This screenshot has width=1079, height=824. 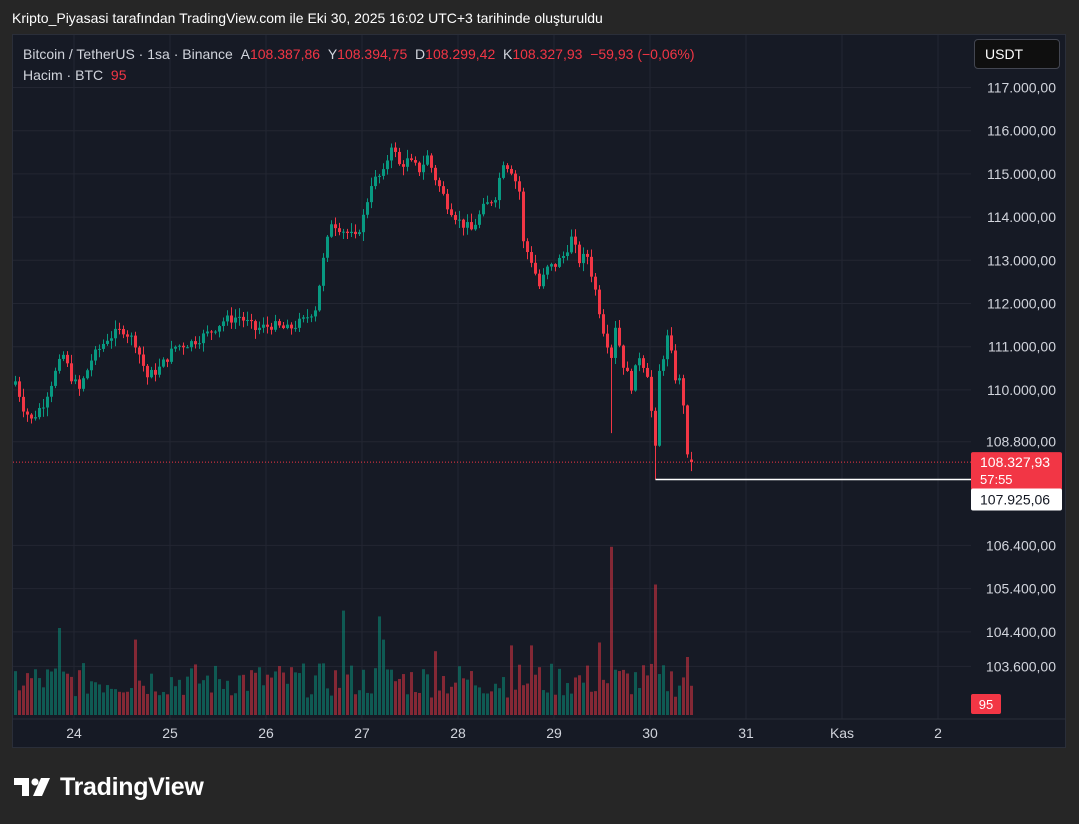 I want to click on price-tick-label: 117.000,00, so click(x=1021, y=88).